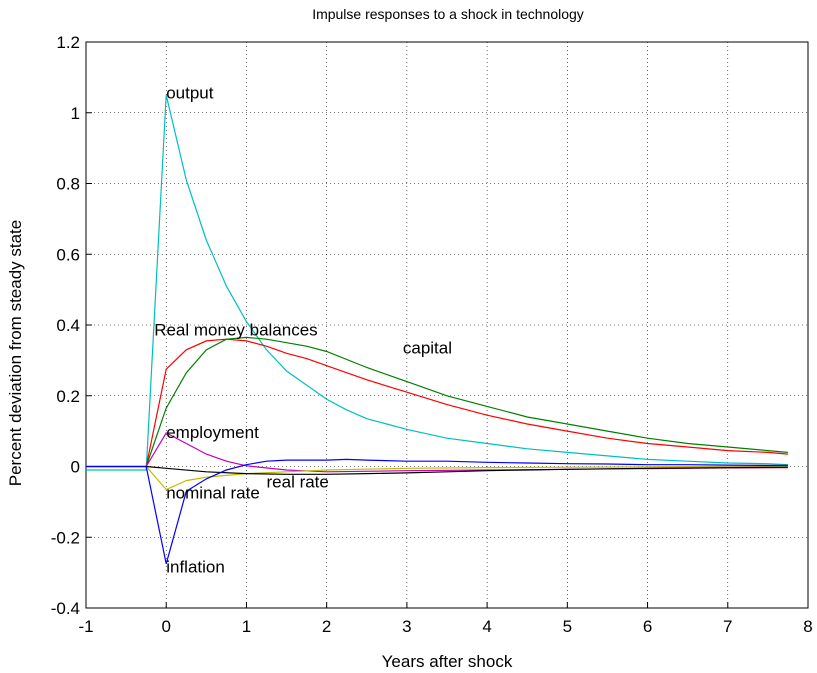 This screenshot has height=673, width=817. I want to click on annotation-output: output, so click(190, 93).